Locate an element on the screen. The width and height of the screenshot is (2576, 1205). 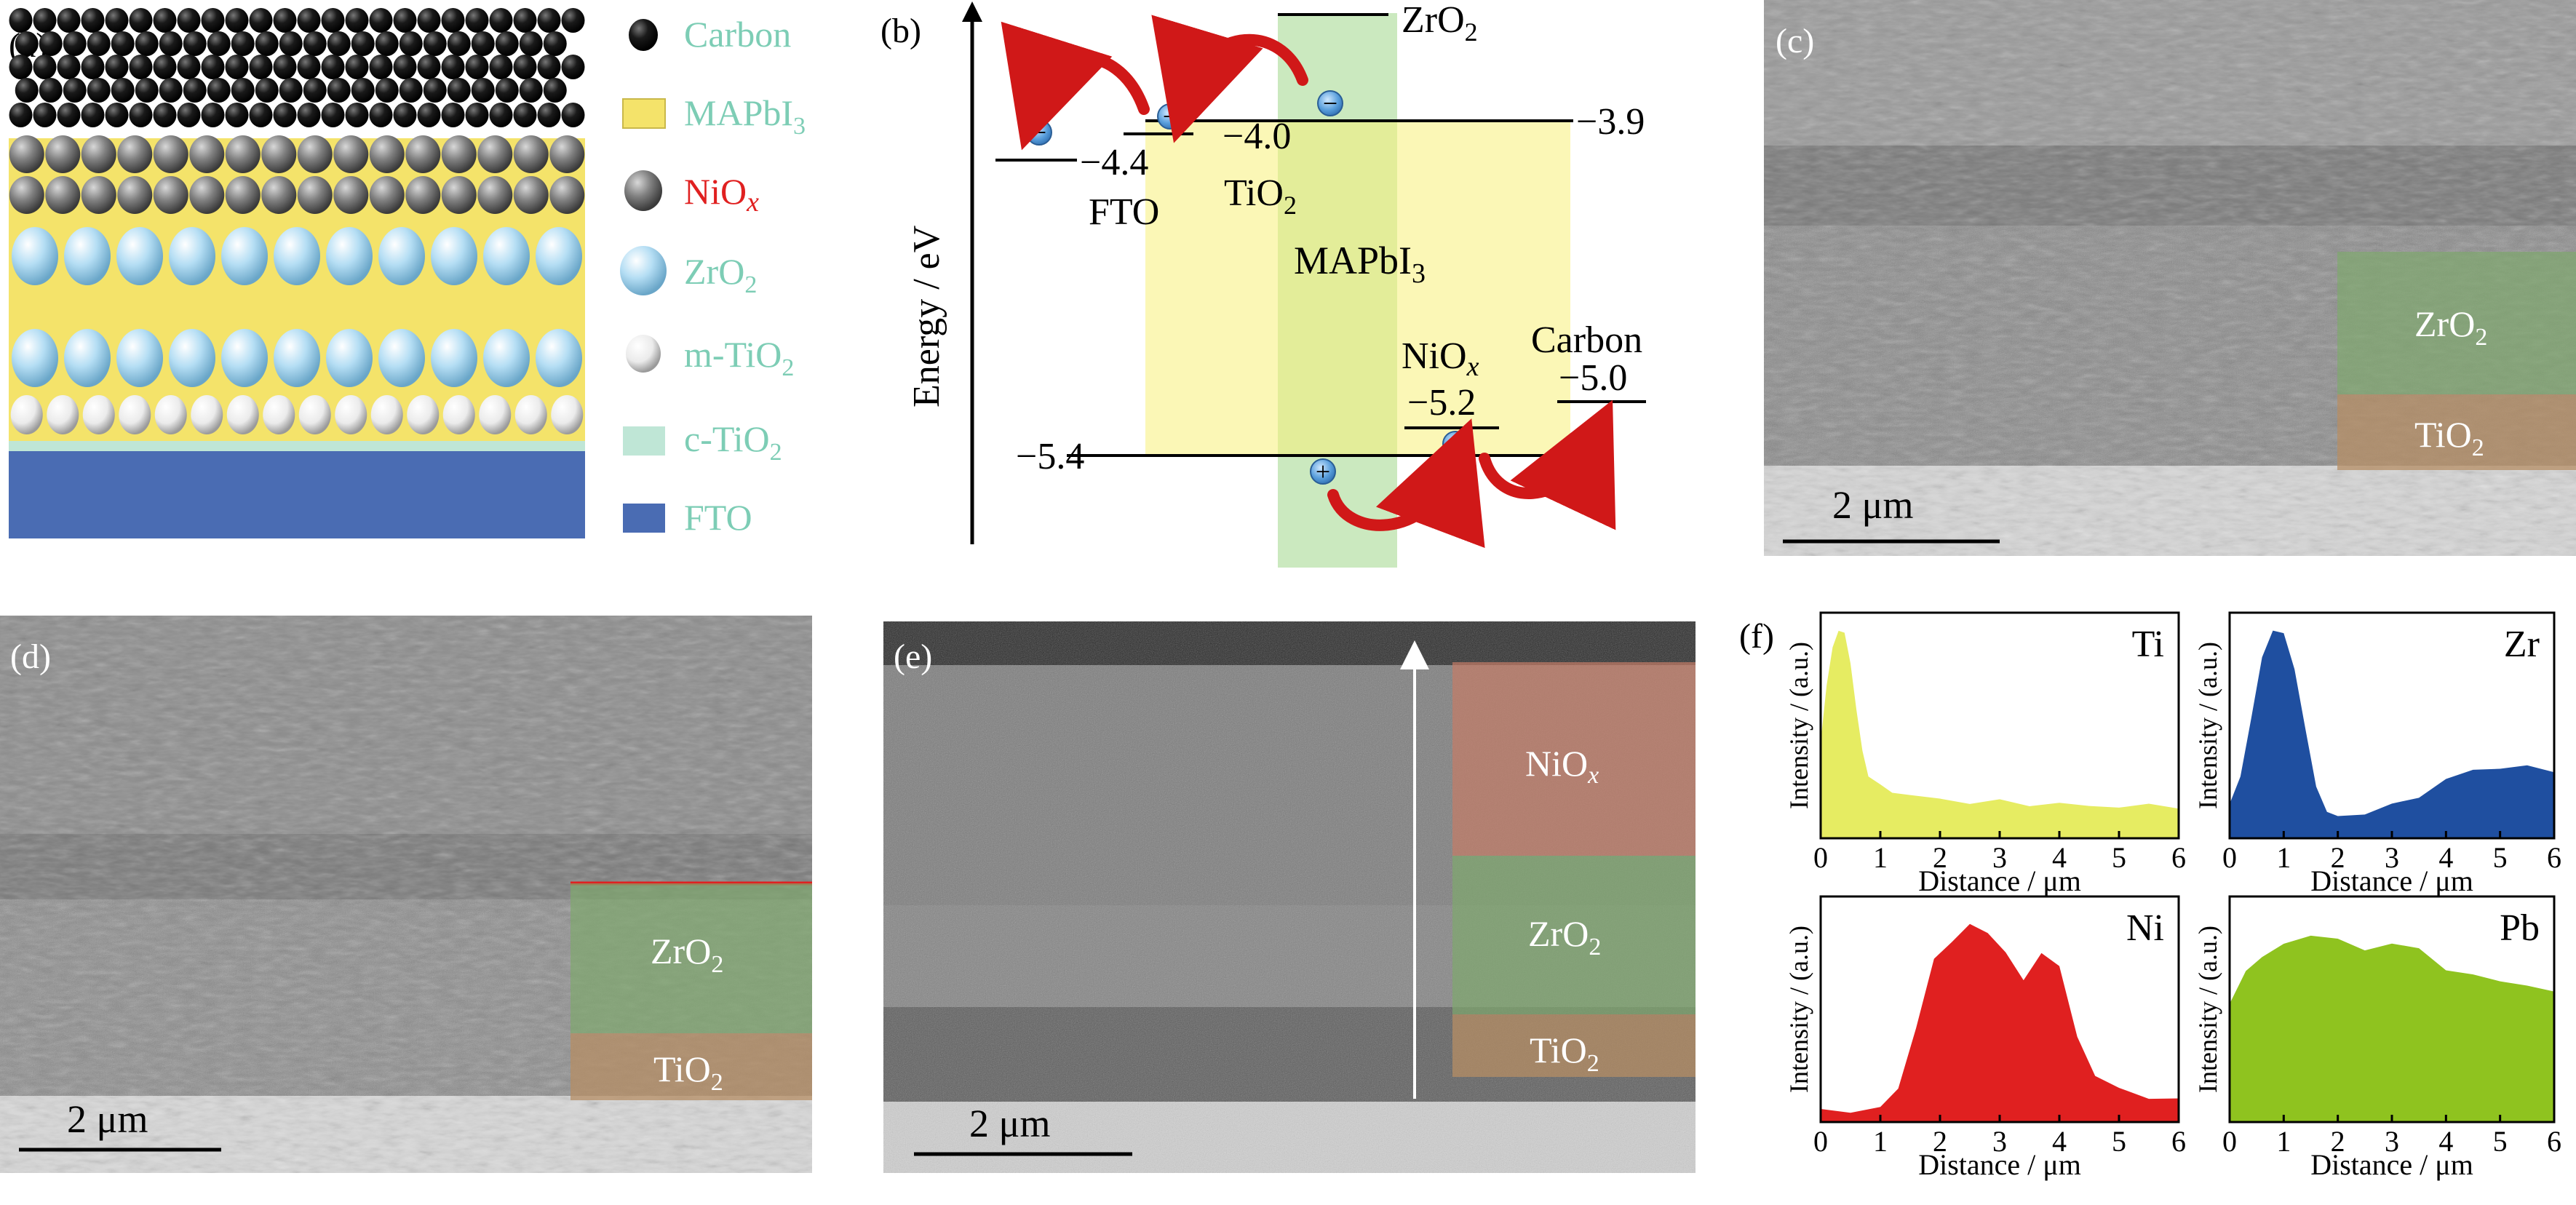
panel-f-label: (f) is located at coordinates (1756, 636).